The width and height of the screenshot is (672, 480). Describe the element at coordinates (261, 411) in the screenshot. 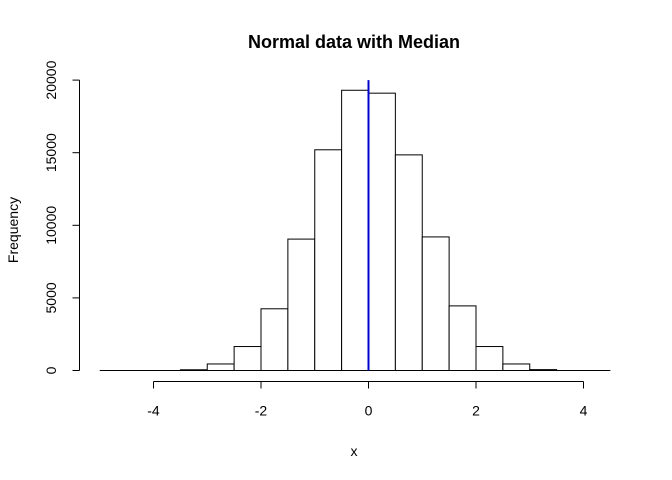

I see `x-tick-label: -2` at that location.